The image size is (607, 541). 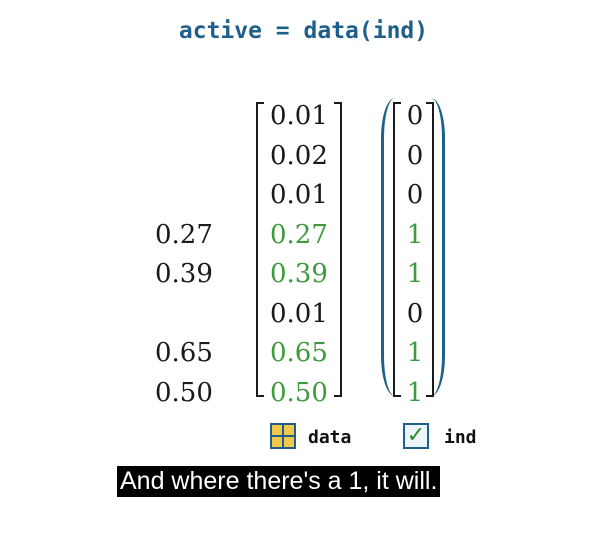 What do you see at coordinates (299, 274) in the screenshot?
I see `data-value: 0.39` at bounding box center [299, 274].